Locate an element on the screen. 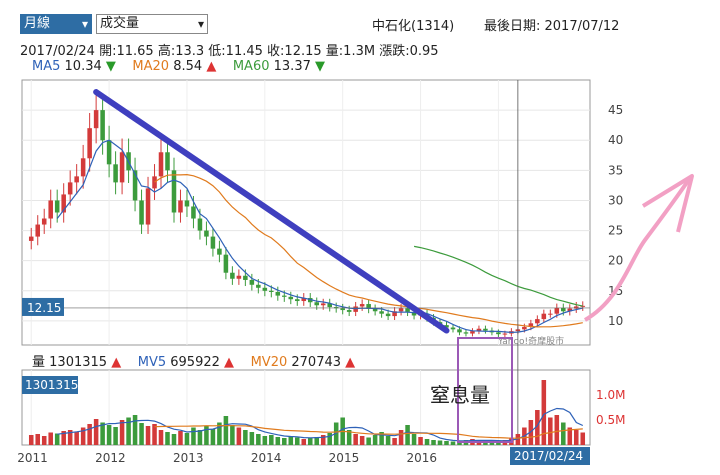  indicator-select: 成交量 ▾ is located at coordinates (152, 24).